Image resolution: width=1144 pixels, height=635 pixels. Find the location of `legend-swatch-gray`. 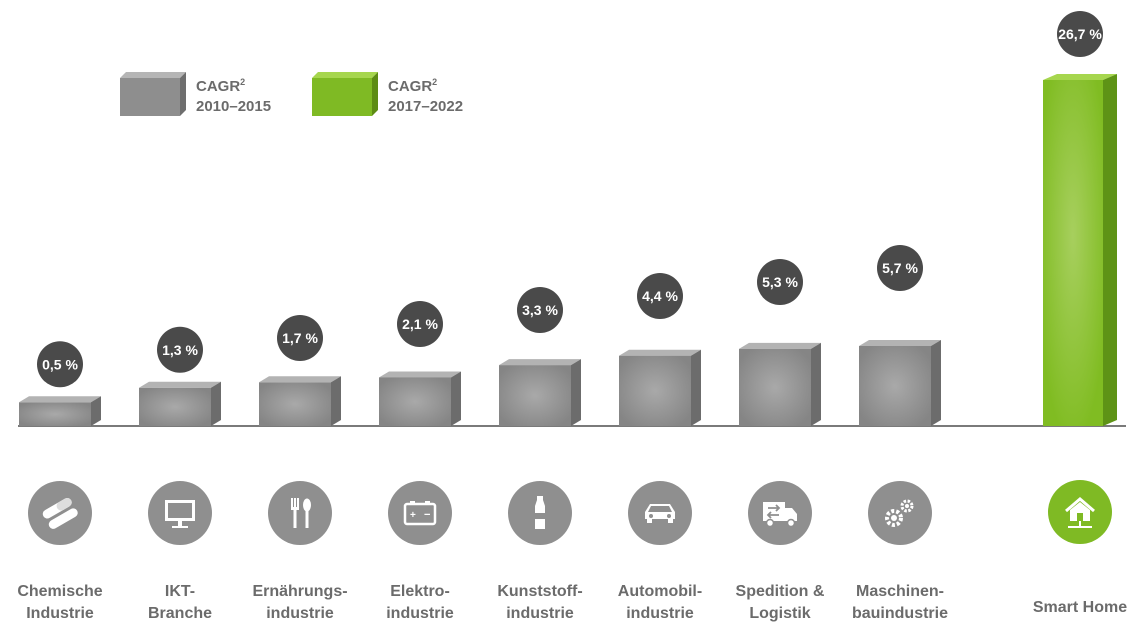

legend-swatch-gray is located at coordinates (153, 94).